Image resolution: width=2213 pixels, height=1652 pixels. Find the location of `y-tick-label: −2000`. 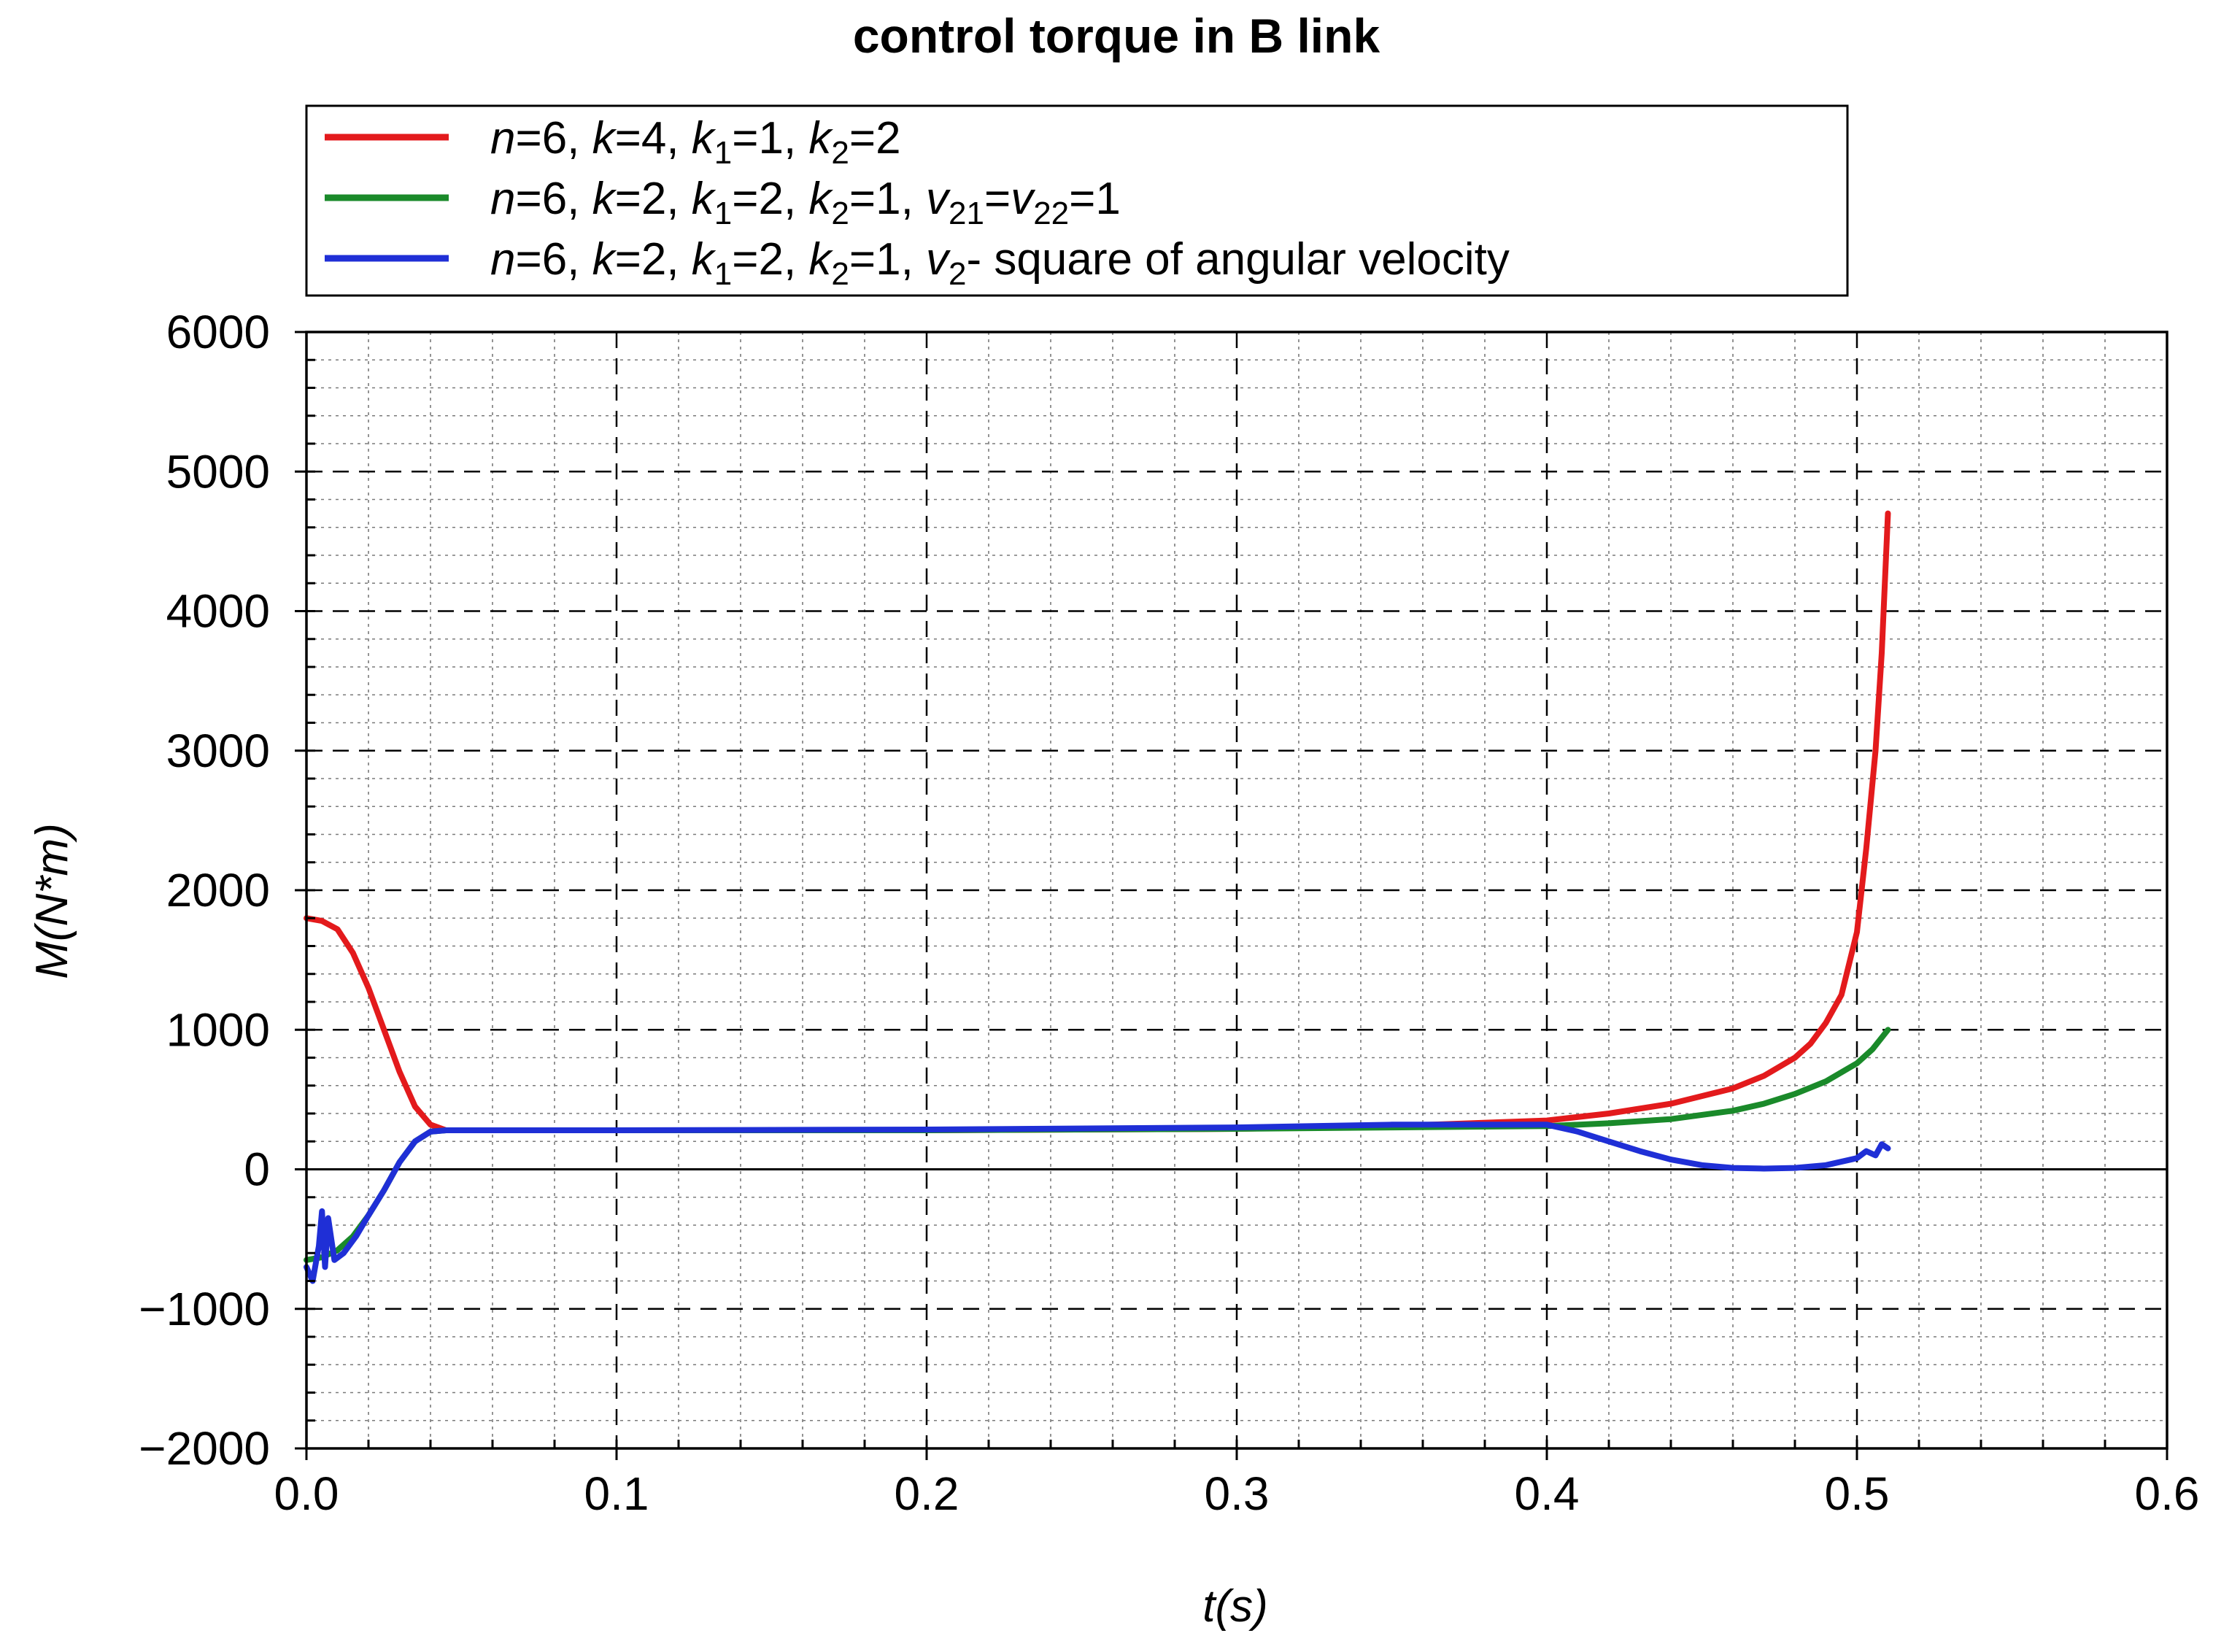

y-tick-label: −2000 is located at coordinates (204, 1448).